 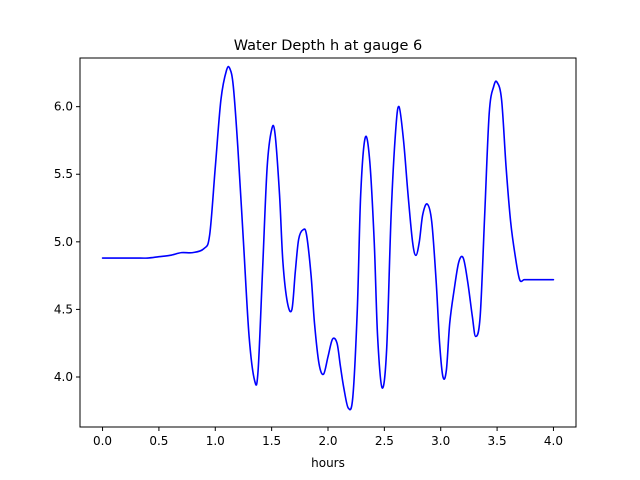 What do you see at coordinates (497, 441) in the screenshot?
I see `x-tick-label: 3.5` at bounding box center [497, 441].